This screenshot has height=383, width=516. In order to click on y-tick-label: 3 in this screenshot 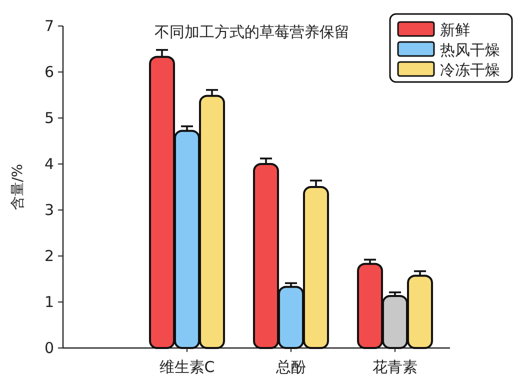, I will do `click(49, 210)`.